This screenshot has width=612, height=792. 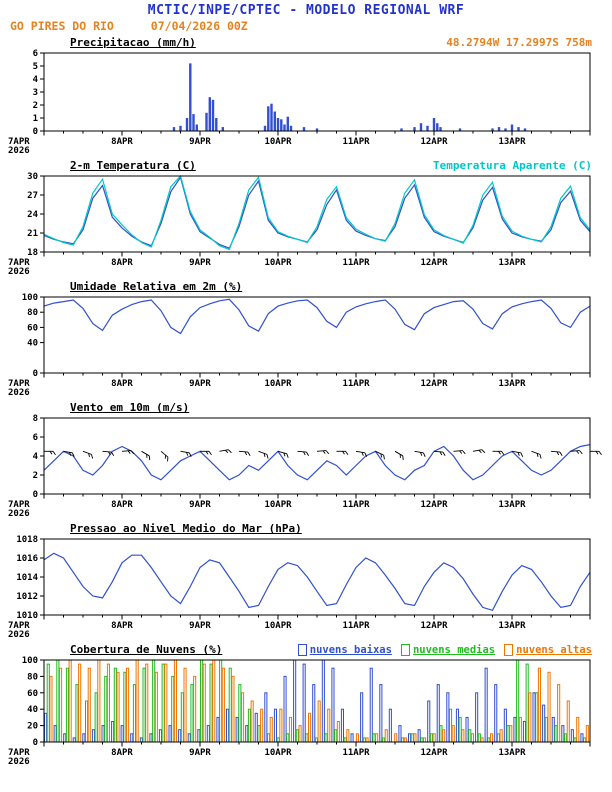 I want to click on humidity-title: Umidade Relativa em 2m (%), so click(x=156, y=286).